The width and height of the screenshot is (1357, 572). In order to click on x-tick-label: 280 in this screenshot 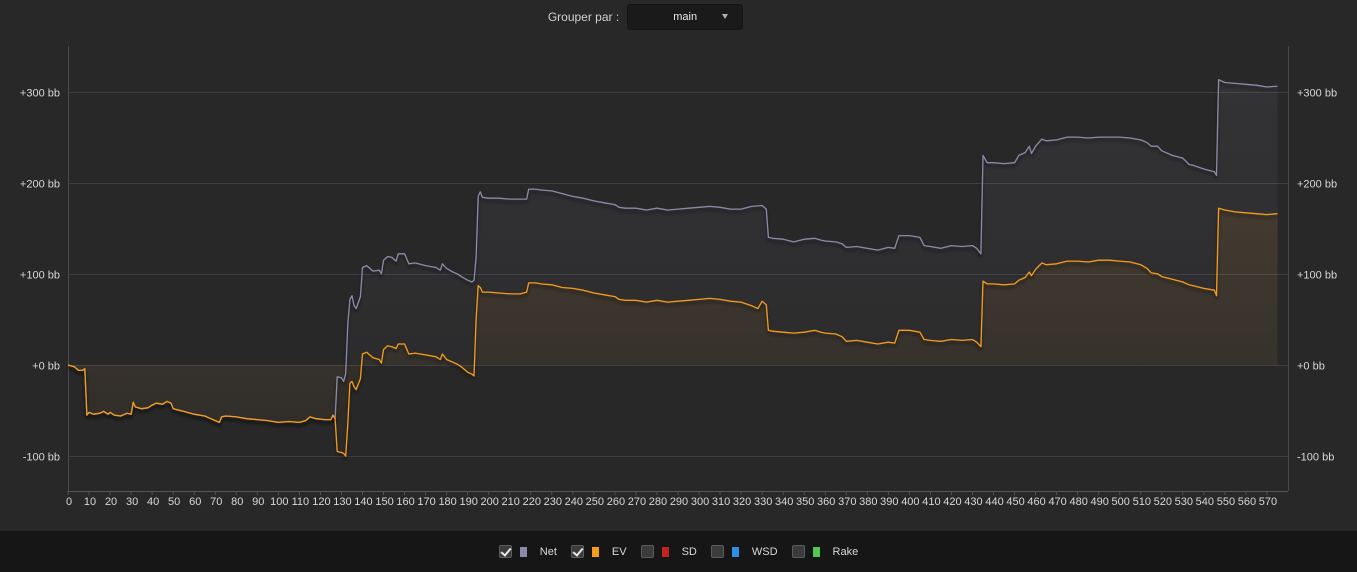, I will do `click(658, 502)`.